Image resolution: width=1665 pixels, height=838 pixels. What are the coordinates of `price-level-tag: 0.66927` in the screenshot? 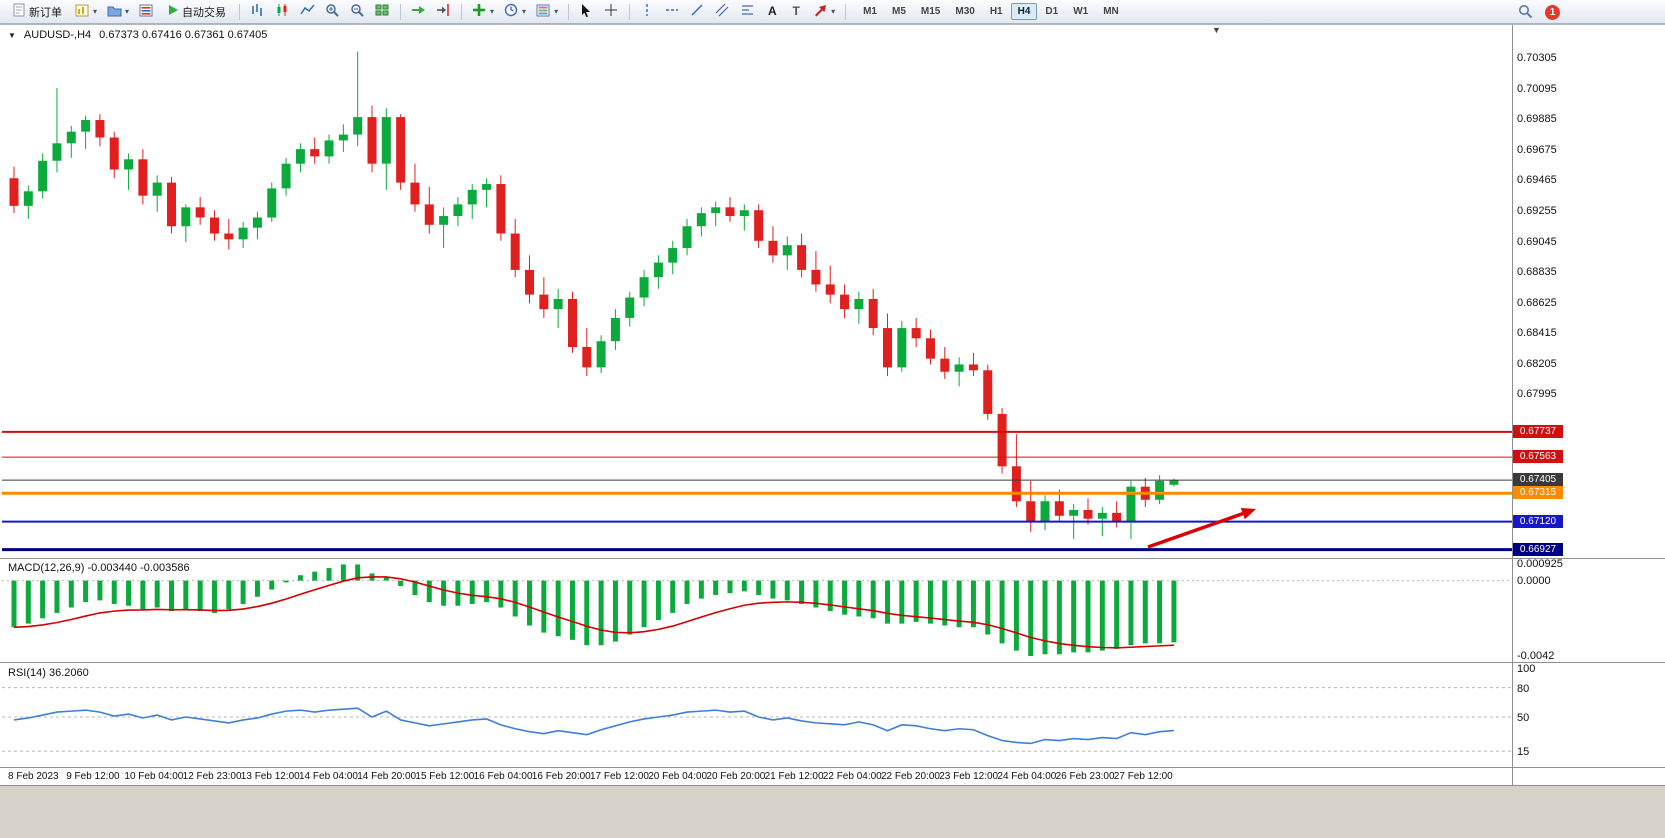 It's located at (1538, 549).